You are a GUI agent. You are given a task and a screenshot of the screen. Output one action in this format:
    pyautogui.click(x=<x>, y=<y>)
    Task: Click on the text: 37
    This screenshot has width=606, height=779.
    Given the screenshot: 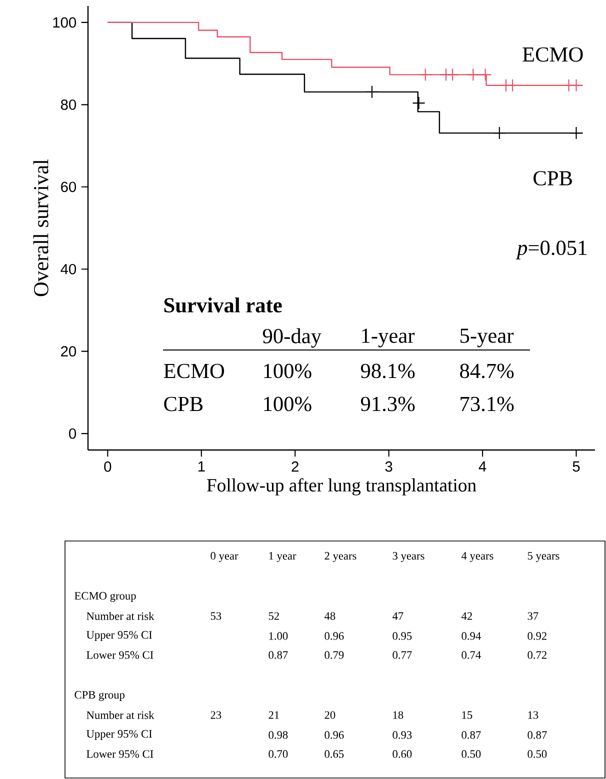 What is the action you would take?
    pyautogui.click(x=533, y=616)
    